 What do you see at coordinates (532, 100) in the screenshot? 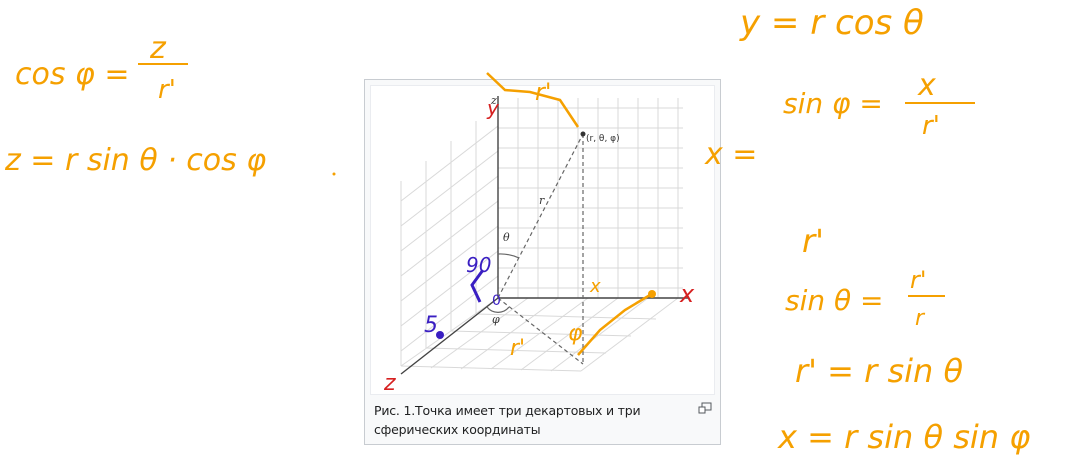
I see `r-prime-arc-stroke` at bounding box center [532, 100].